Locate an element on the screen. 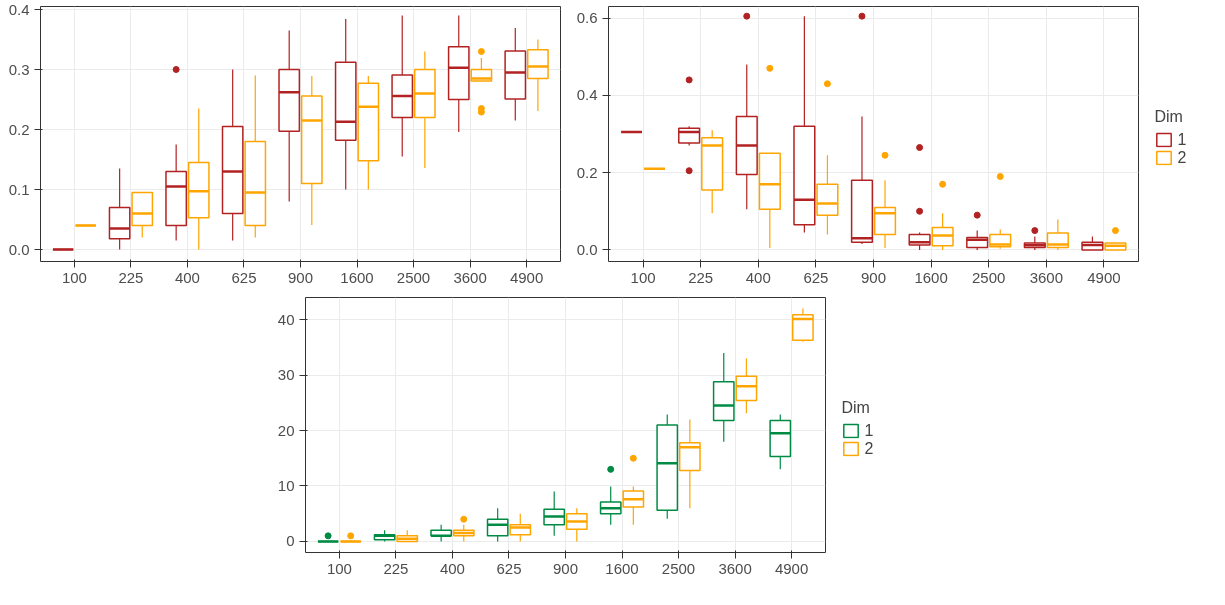 The width and height of the screenshot is (1225, 605). y-tick-label: 0 is located at coordinates (290, 541).